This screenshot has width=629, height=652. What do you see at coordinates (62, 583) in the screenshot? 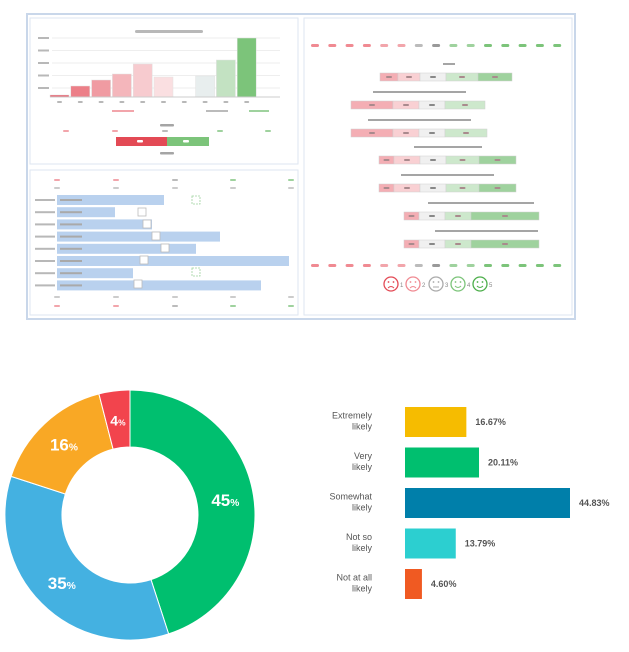
I see `slice-label: 35%` at bounding box center [62, 583].